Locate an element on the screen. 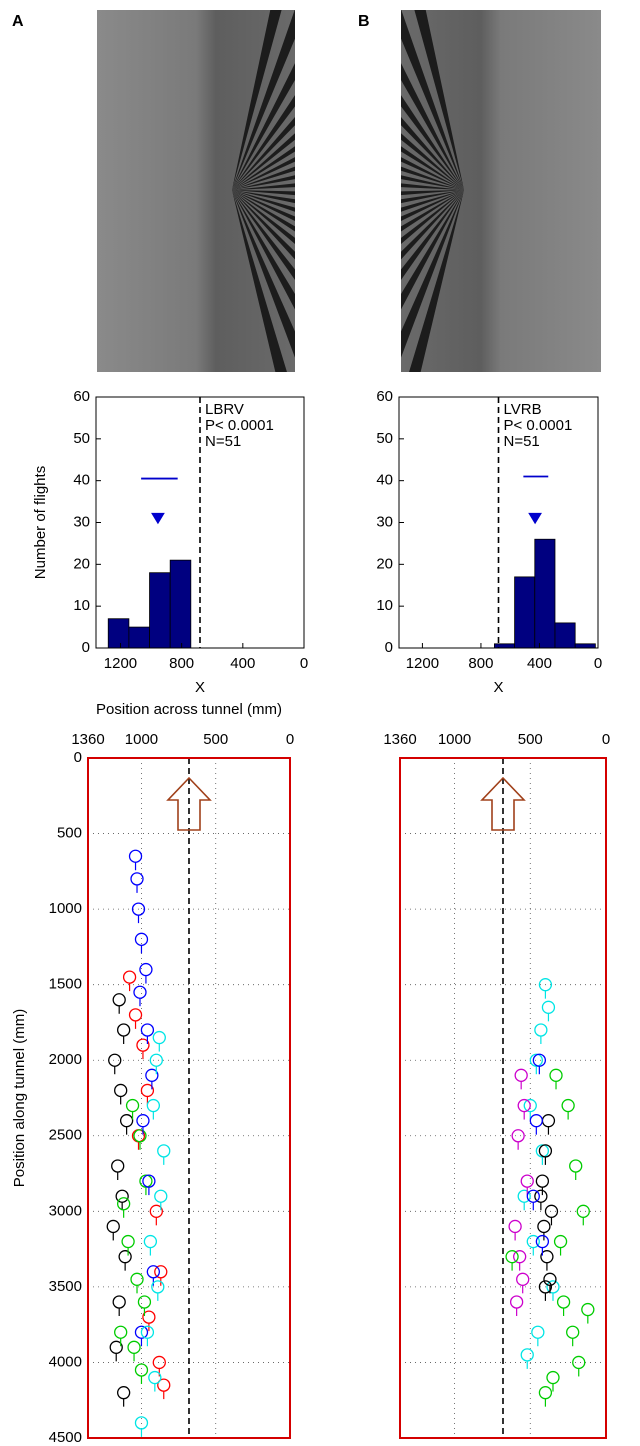  y-tick-label: 50 is located at coordinates (384, 438).